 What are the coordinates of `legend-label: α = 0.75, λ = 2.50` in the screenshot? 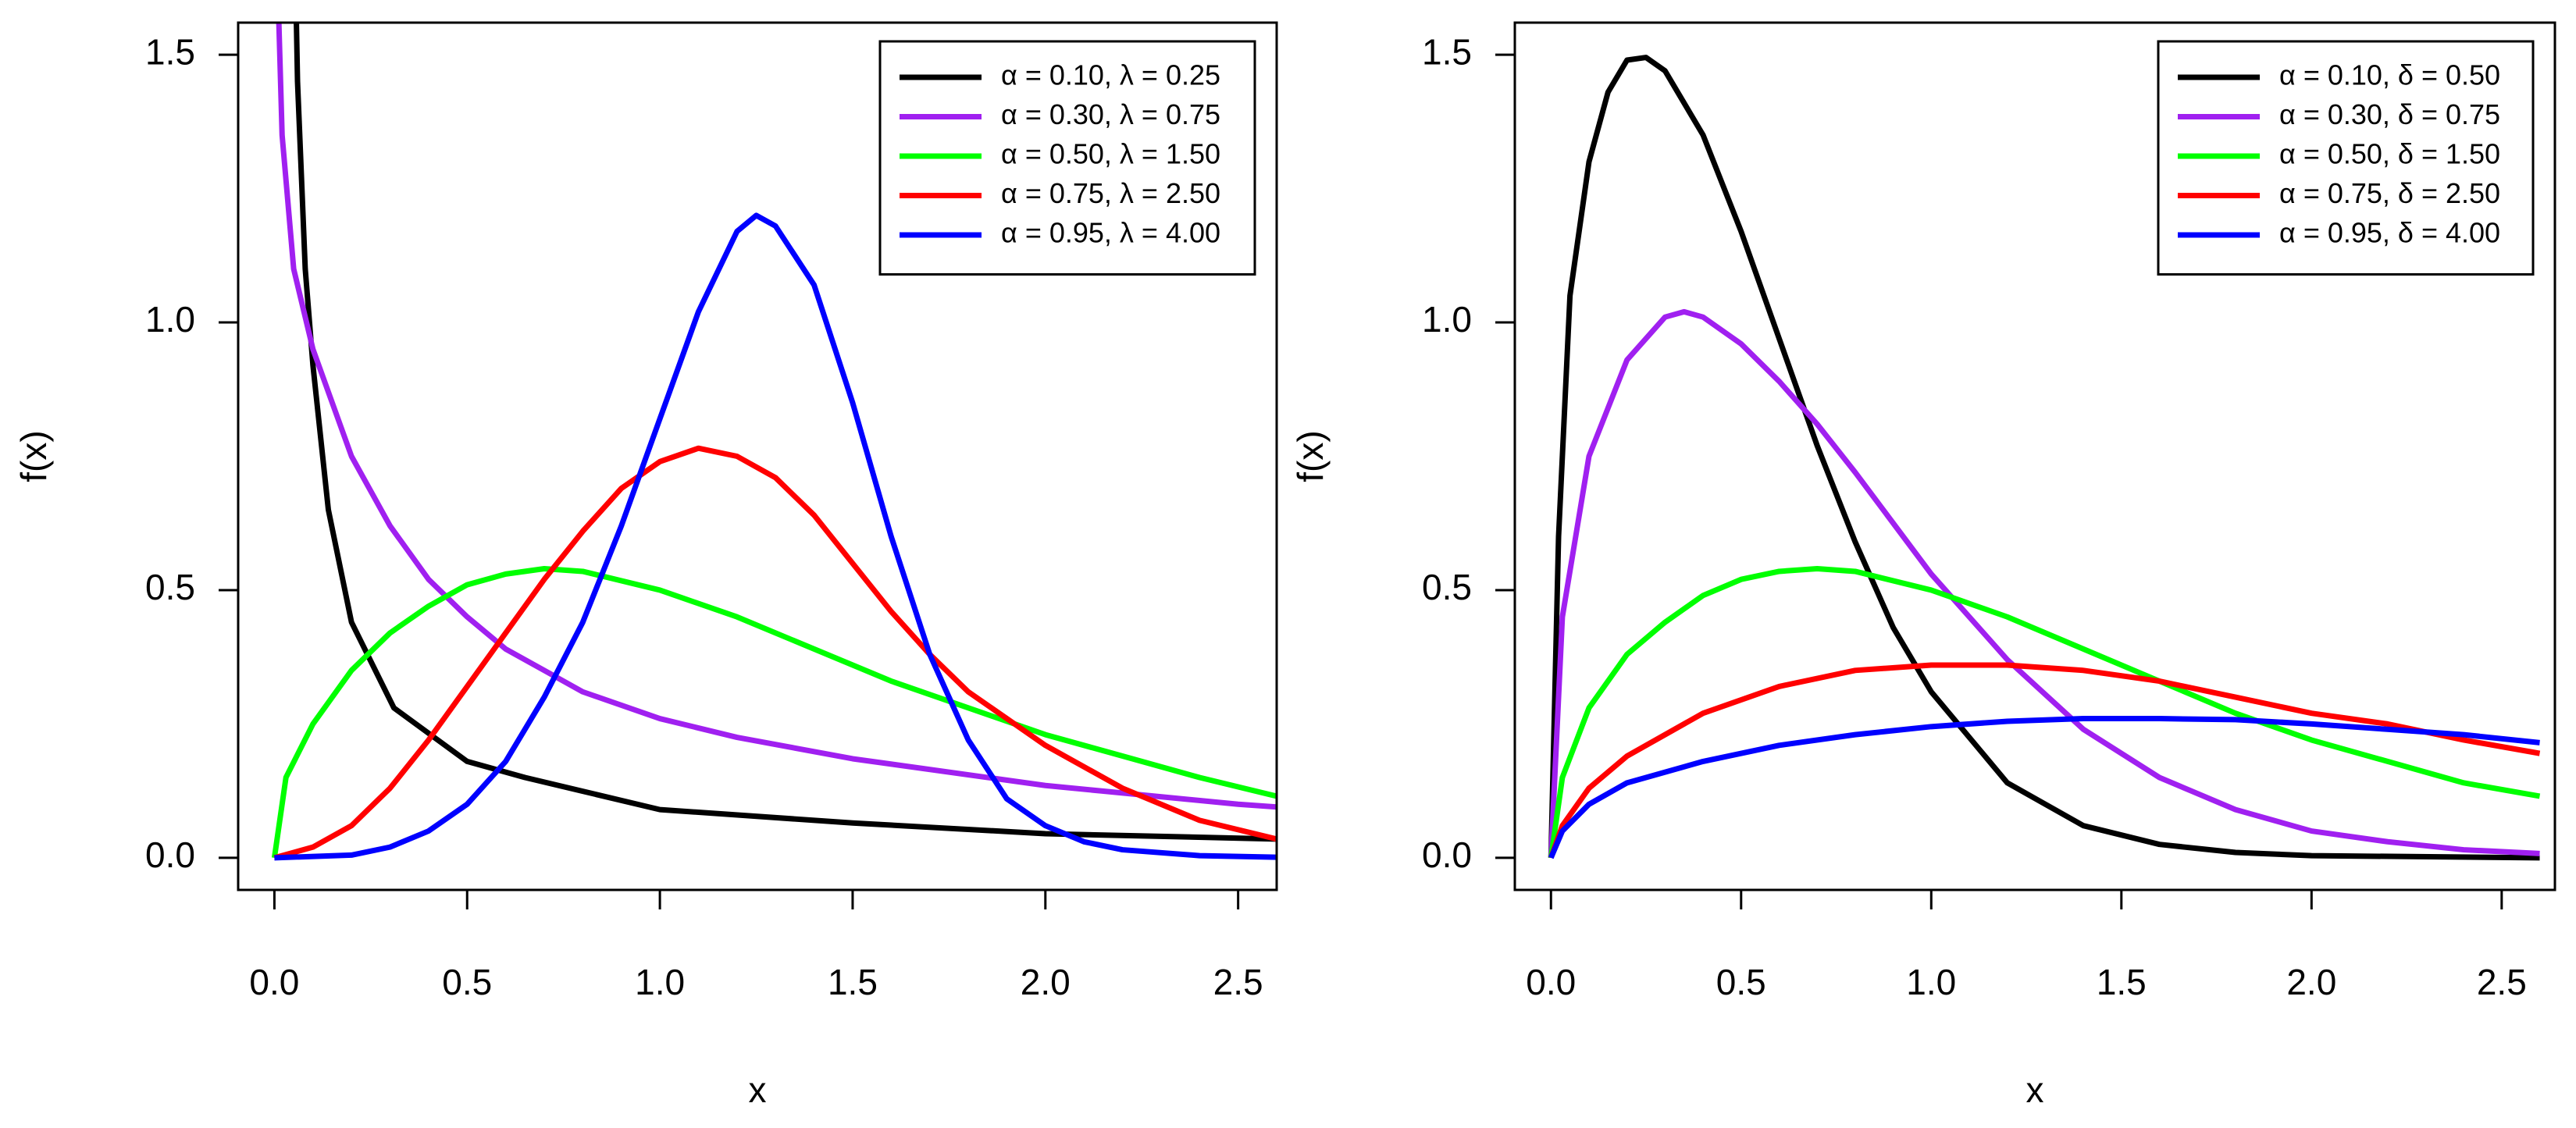 It's located at (1110, 193).